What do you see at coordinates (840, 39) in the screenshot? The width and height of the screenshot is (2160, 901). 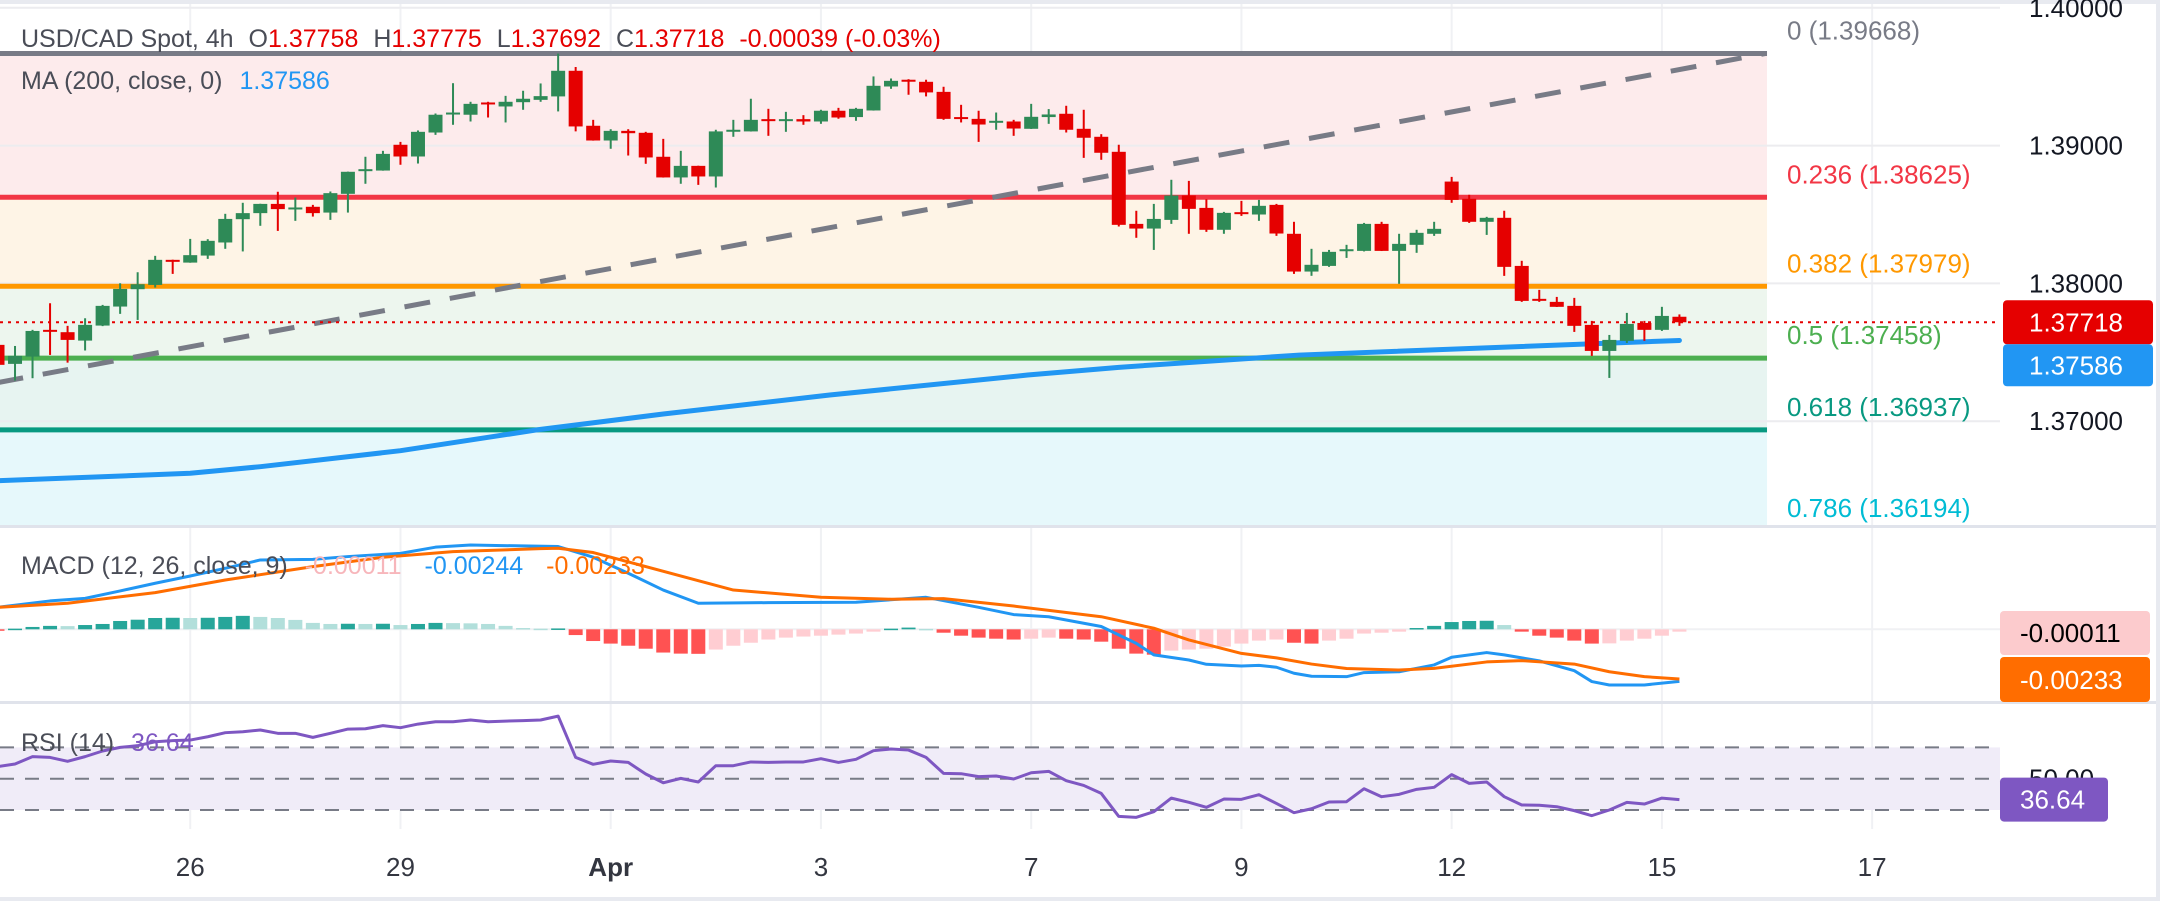 I see `change-value: -0.00039 (-0.03%)` at bounding box center [840, 39].